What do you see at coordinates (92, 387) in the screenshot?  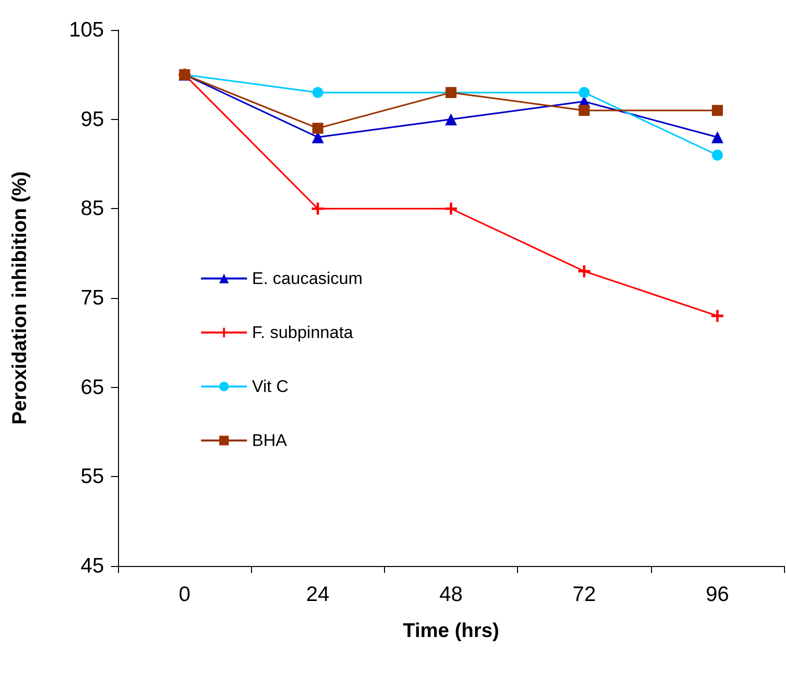 I see `y-tick-label: 65` at bounding box center [92, 387].